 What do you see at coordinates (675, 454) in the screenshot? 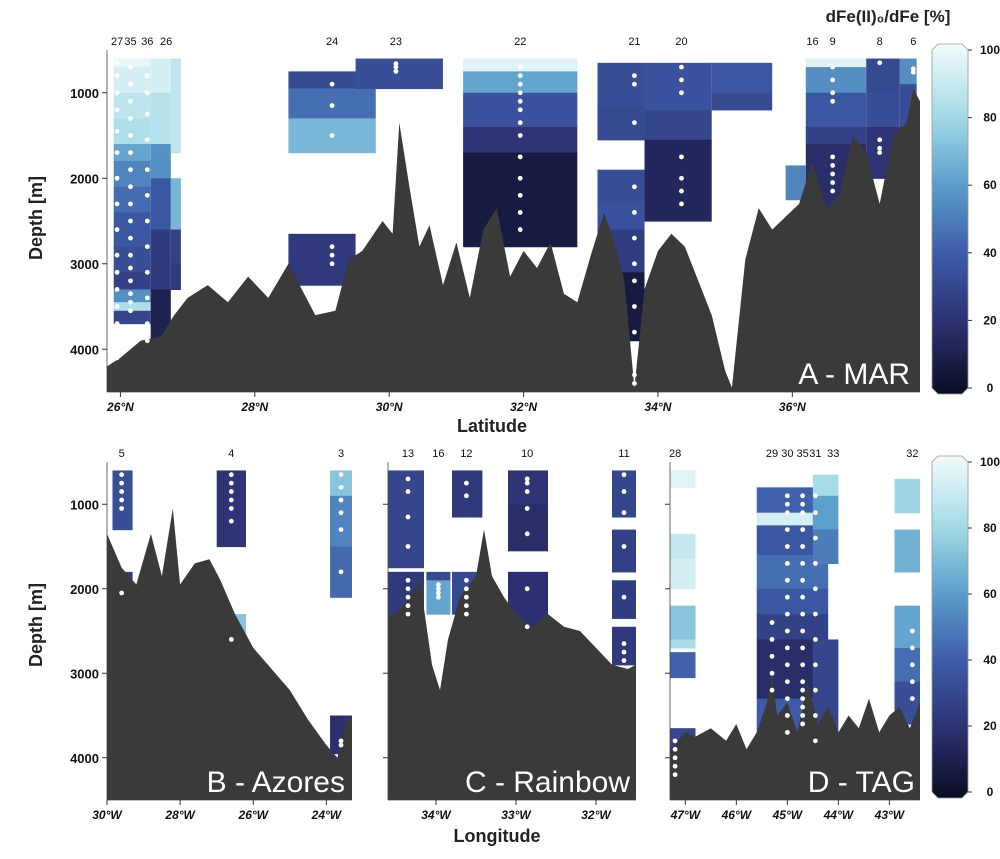
I see `station-label: 28` at bounding box center [675, 454].